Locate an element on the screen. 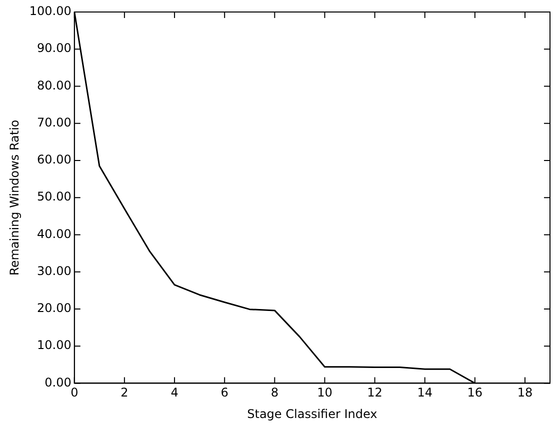 The height and width of the screenshot is (430, 558). y-tick-label: 70.00 is located at coordinates (54, 122).